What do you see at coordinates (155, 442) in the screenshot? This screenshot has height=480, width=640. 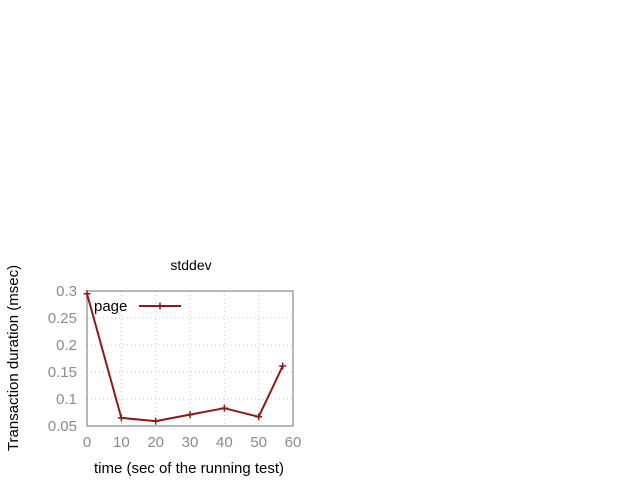 I see `x-tick-label: 20` at bounding box center [155, 442].